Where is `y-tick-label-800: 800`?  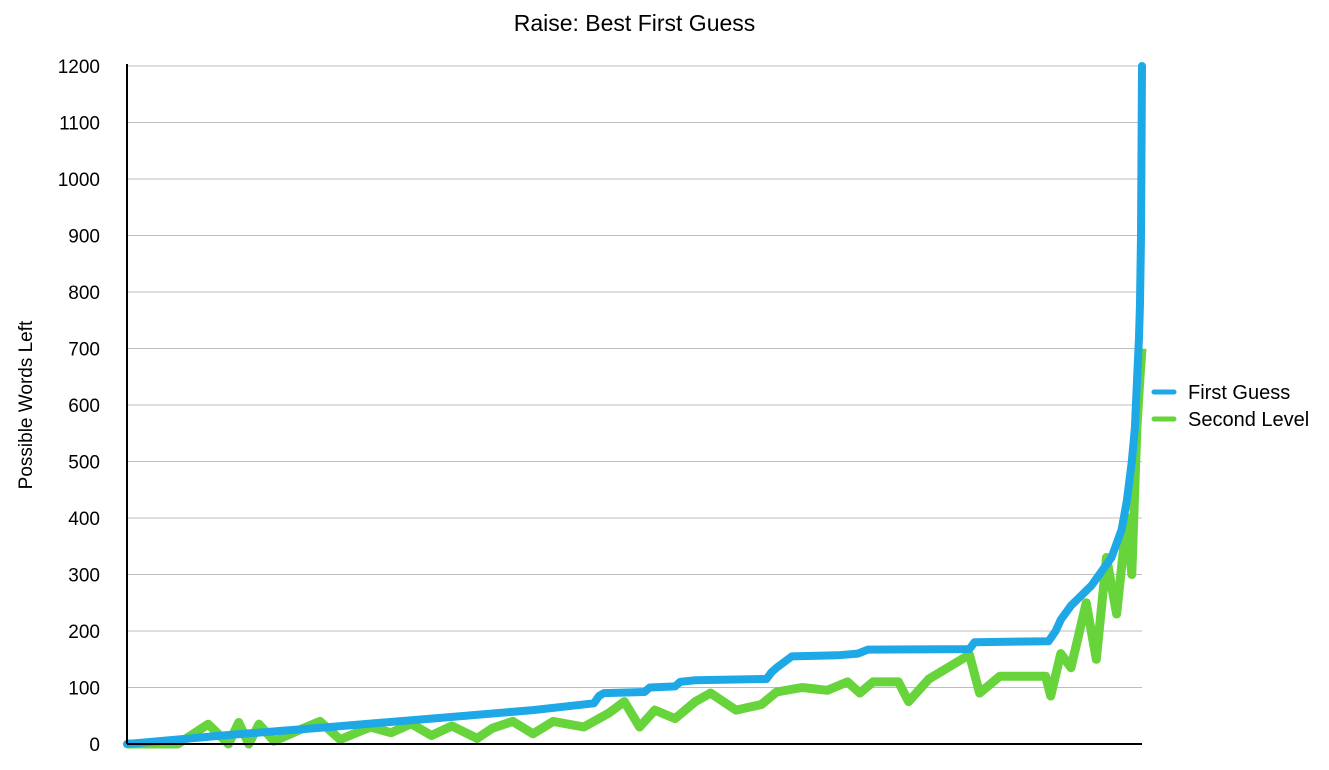 y-tick-label-800: 800 is located at coordinates (84, 293).